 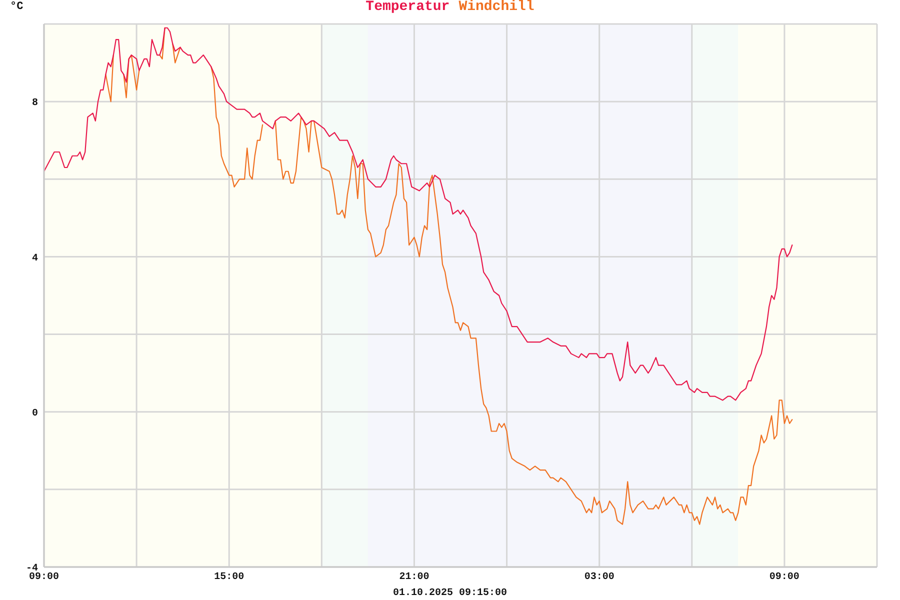 What do you see at coordinates (17, 7) in the screenshot?
I see `y-axis-title: °C` at bounding box center [17, 7].